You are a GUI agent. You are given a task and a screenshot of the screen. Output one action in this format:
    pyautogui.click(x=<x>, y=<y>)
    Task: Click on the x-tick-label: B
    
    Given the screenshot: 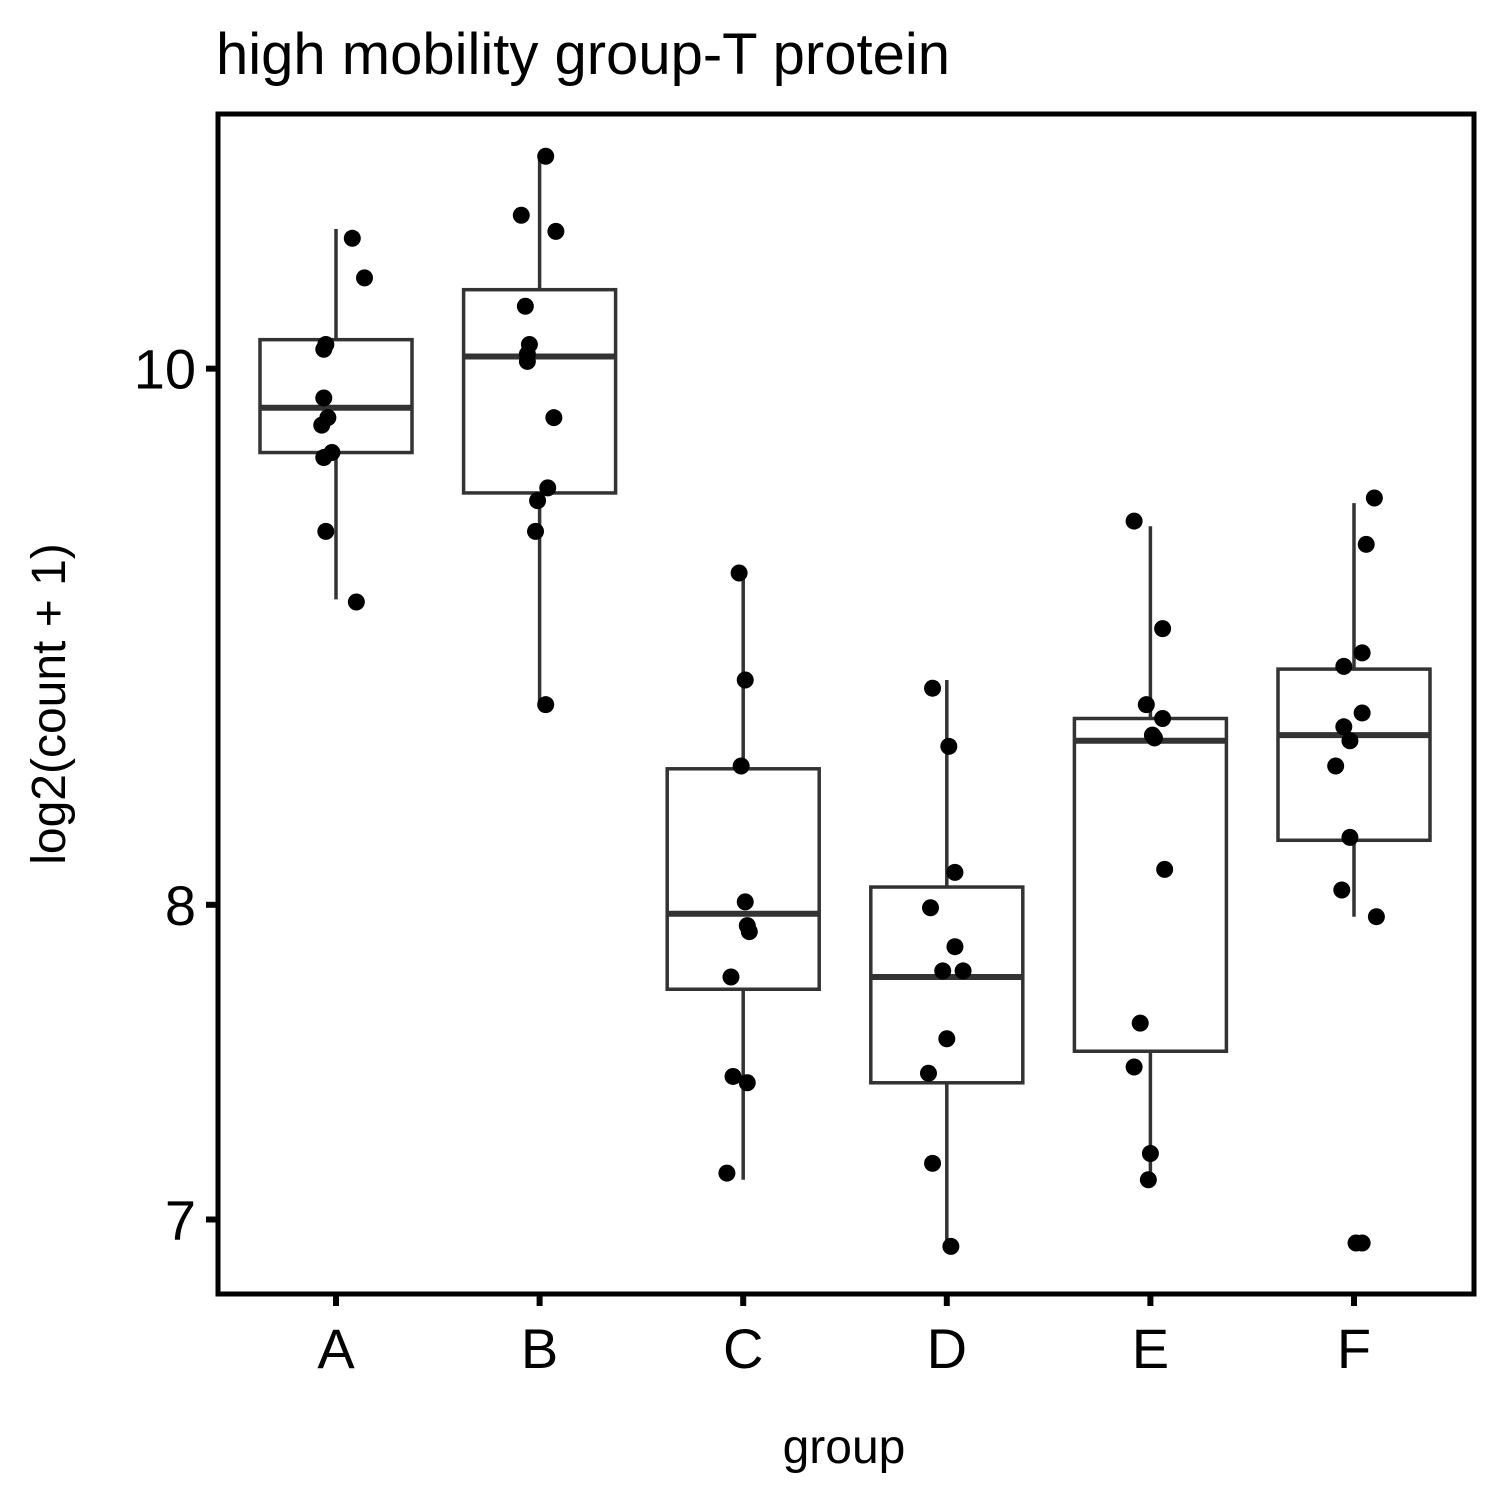 What is the action you would take?
    pyautogui.click(x=539, y=1348)
    